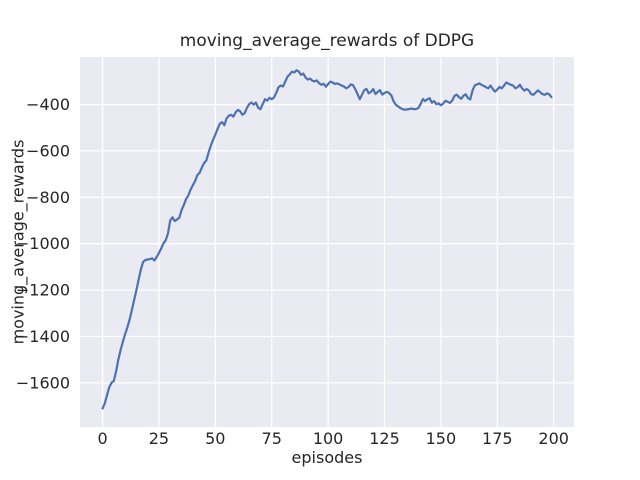 The image size is (640, 480). I want to click on y-axis-label: moving_average_rewards, so click(18, 242).